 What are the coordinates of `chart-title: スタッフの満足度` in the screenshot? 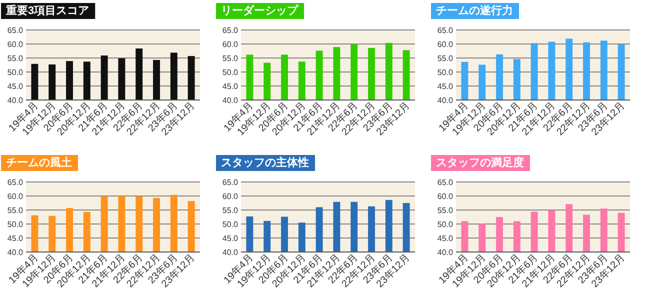 It's located at (480, 162).